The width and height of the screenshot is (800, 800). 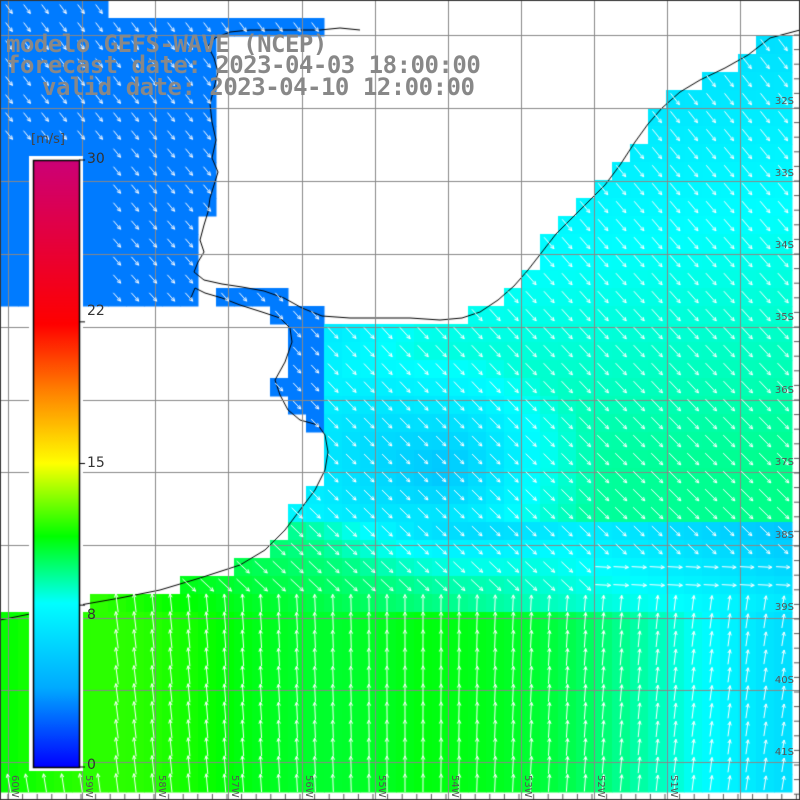 I want to click on lat-label-40s: 40S, so click(x=784, y=680).